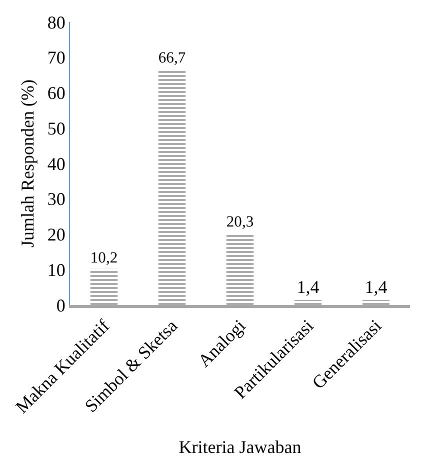 Image resolution: width=430 pixels, height=467 pixels. I want to click on y-tick-label: 30, so click(56, 199).